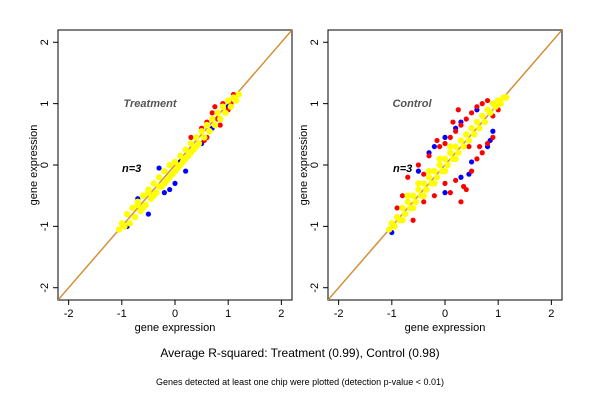  Describe the element at coordinates (392, 314) in the screenshot. I see `x-tick-label: -1` at that location.